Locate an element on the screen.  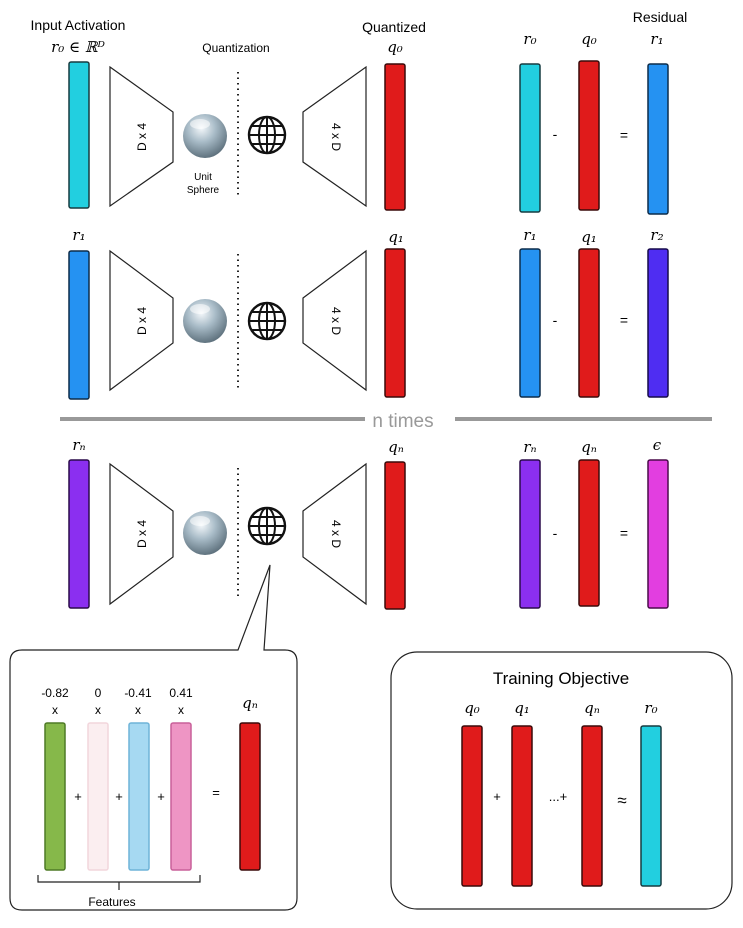
callout-bar-qn is located at coordinates (250, 796).